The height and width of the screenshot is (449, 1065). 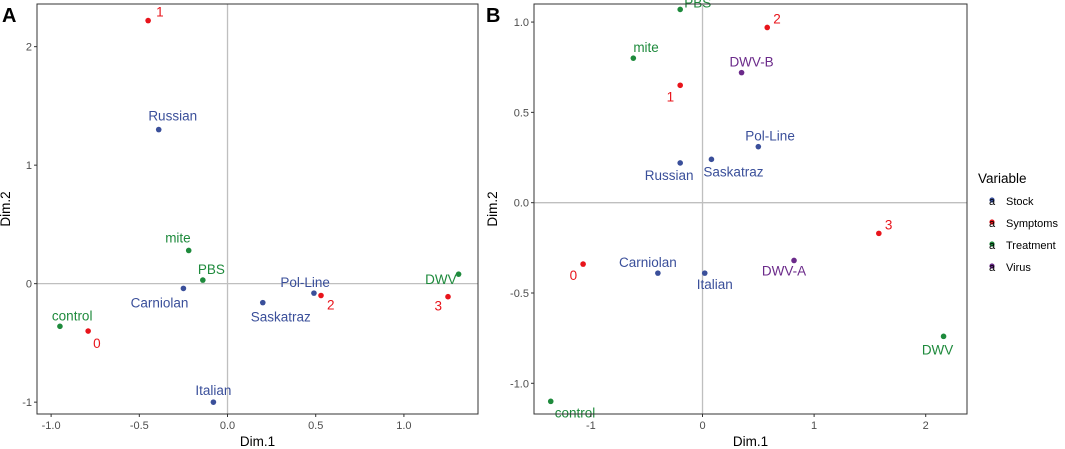 What do you see at coordinates (213, 390) in the screenshot?
I see `panel-a-point-label-italian: Italian` at bounding box center [213, 390].